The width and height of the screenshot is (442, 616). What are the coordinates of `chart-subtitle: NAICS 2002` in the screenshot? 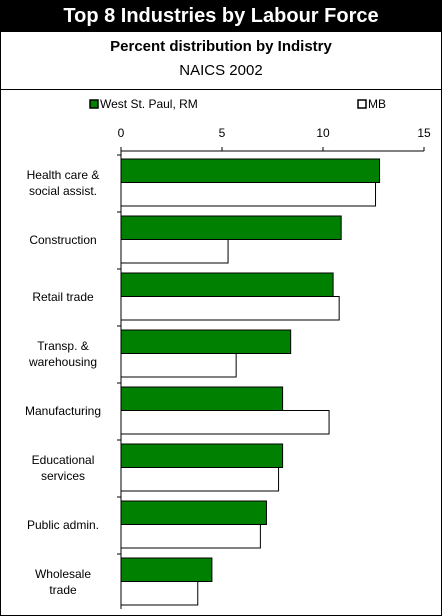 It's located at (221, 70).